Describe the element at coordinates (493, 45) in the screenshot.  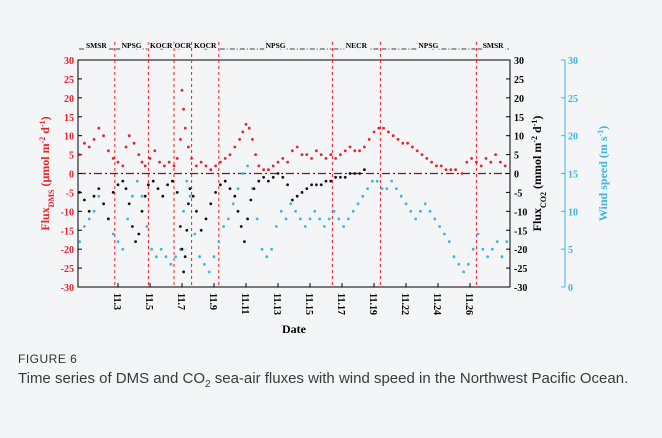
I see `region-label: SMSR` at that location.